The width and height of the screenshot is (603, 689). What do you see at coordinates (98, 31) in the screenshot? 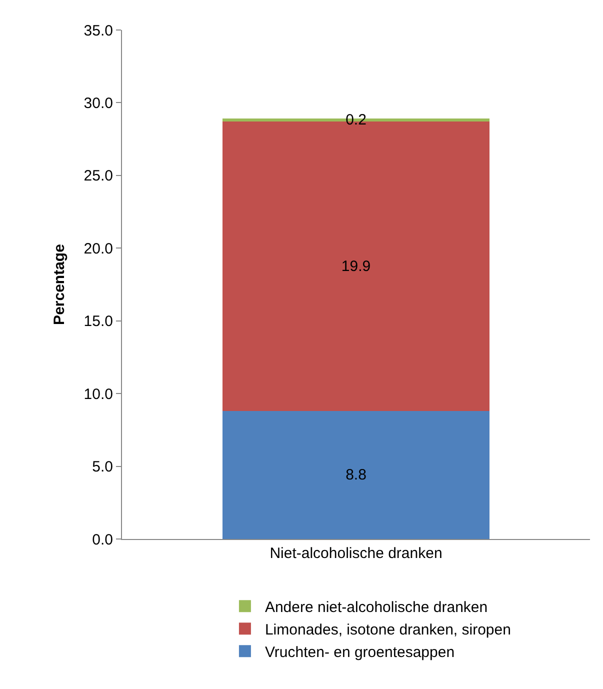
I see `y-tick-label: 35.0` at bounding box center [98, 31].